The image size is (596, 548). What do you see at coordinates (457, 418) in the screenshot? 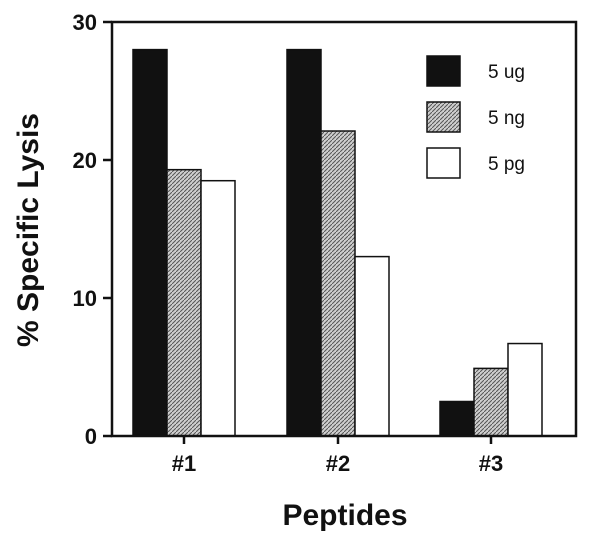
I see `bar-peptide-3-5-ug` at bounding box center [457, 418].